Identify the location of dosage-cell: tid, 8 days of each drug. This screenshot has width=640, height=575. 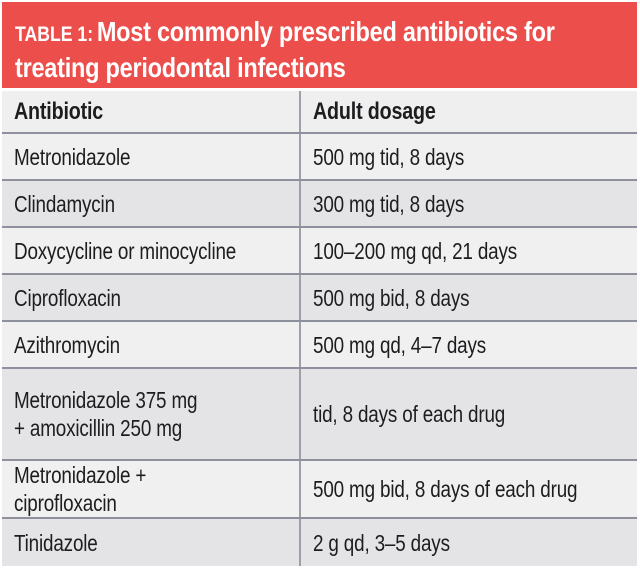
(468, 414).